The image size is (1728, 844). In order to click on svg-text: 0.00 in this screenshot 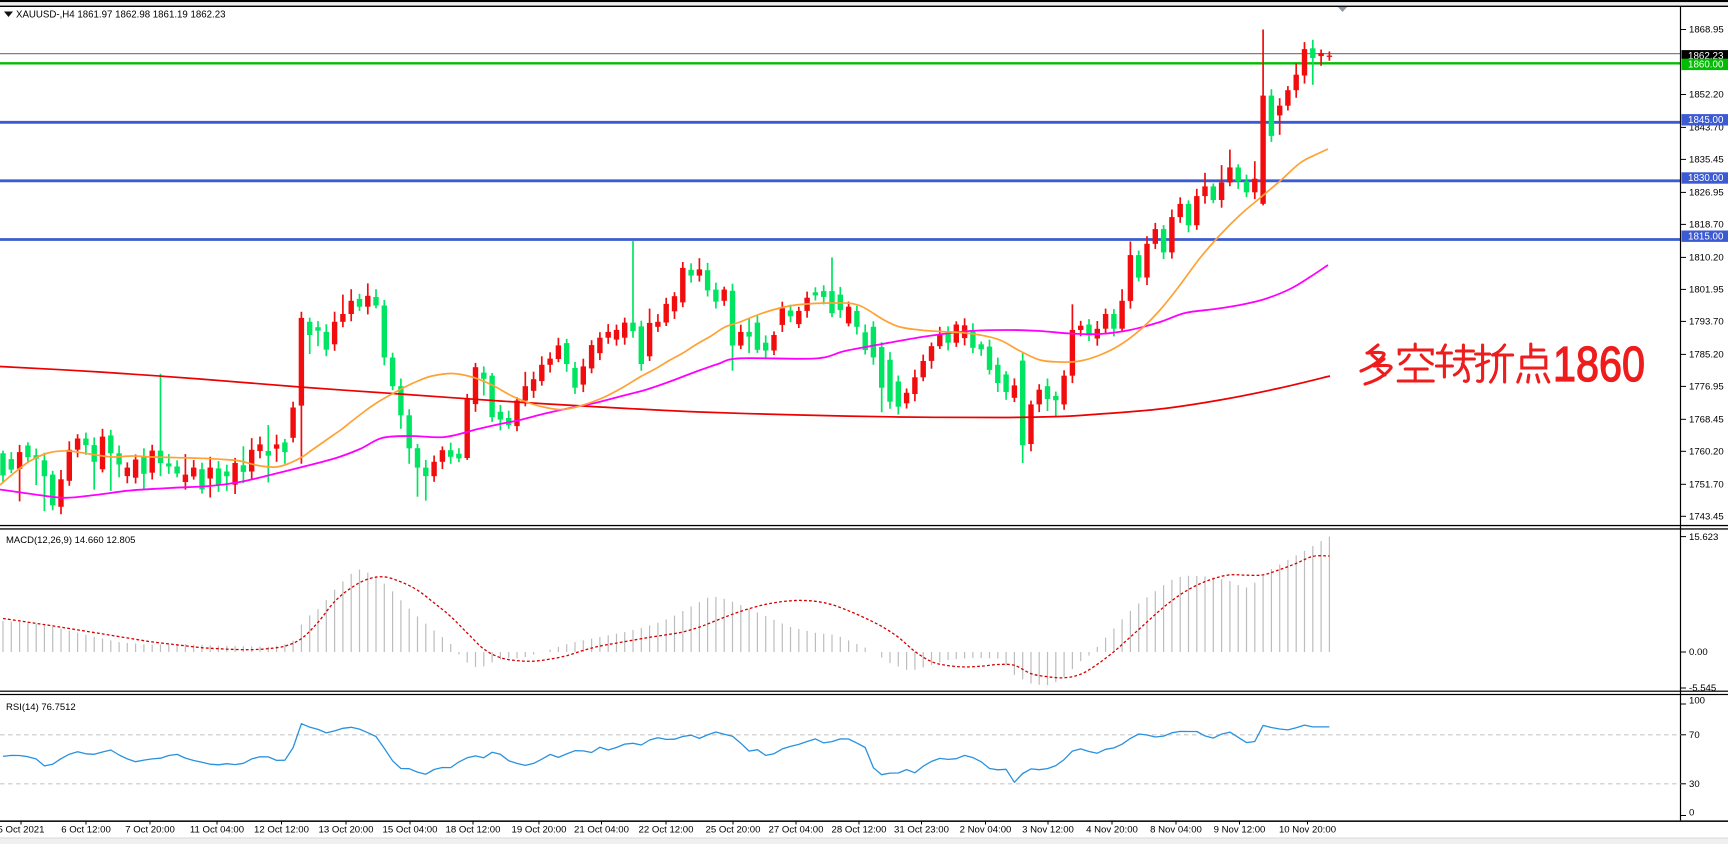, I will do `click(1698, 652)`.